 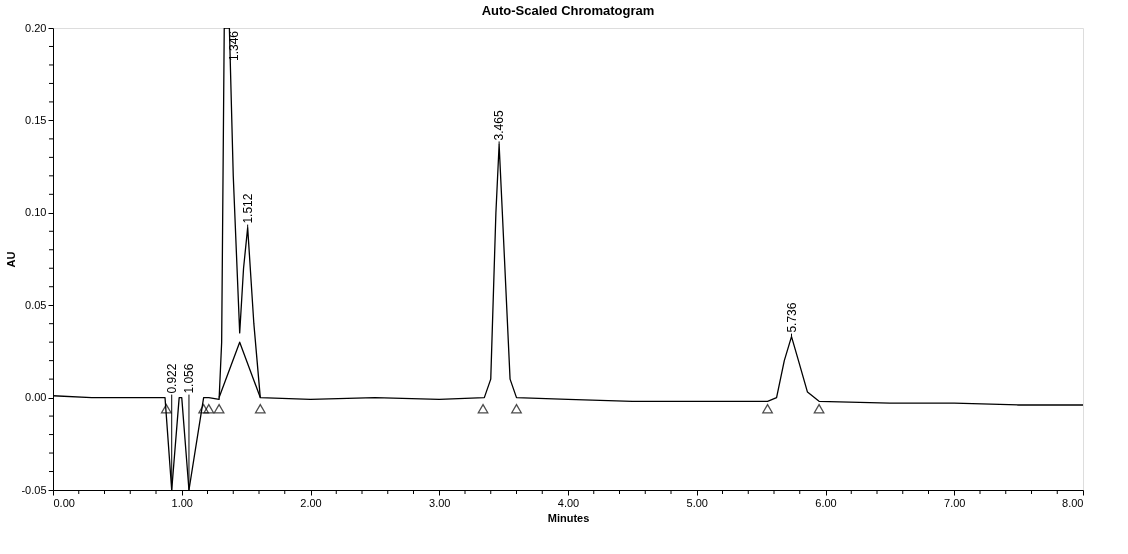 What do you see at coordinates (36, 304) in the screenshot?
I see `y-tick-label: 0.05` at bounding box center [36, 304].